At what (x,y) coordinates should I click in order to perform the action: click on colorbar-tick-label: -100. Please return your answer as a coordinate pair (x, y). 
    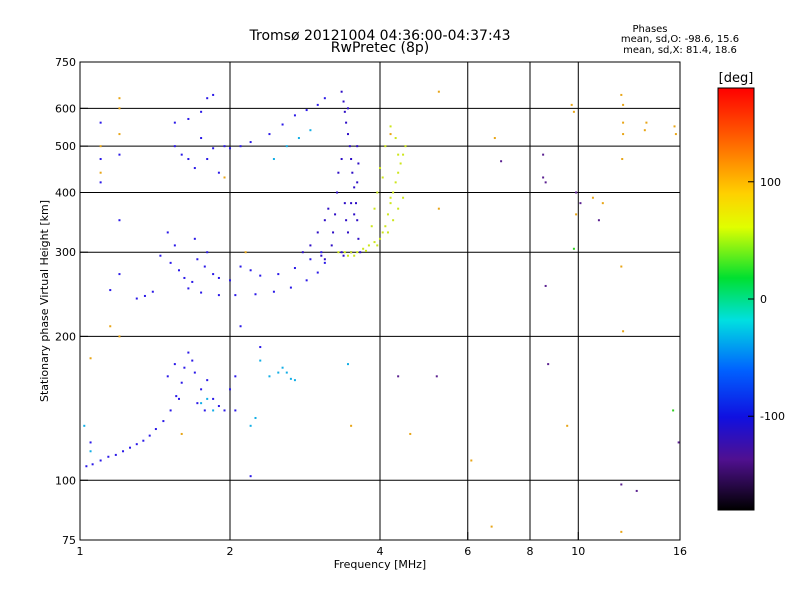
    Looking at the image, I should click on (772, 416).